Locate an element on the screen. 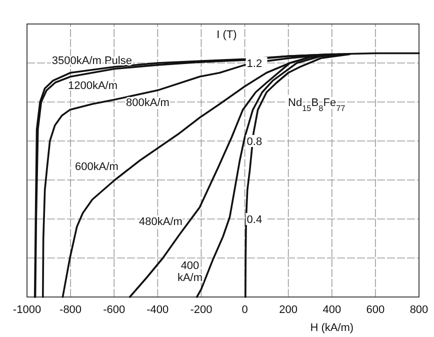 Image resolution: width=434 pixels, height=337 pixels. series-label: 600kA/m is located at coordinates (96, 167).